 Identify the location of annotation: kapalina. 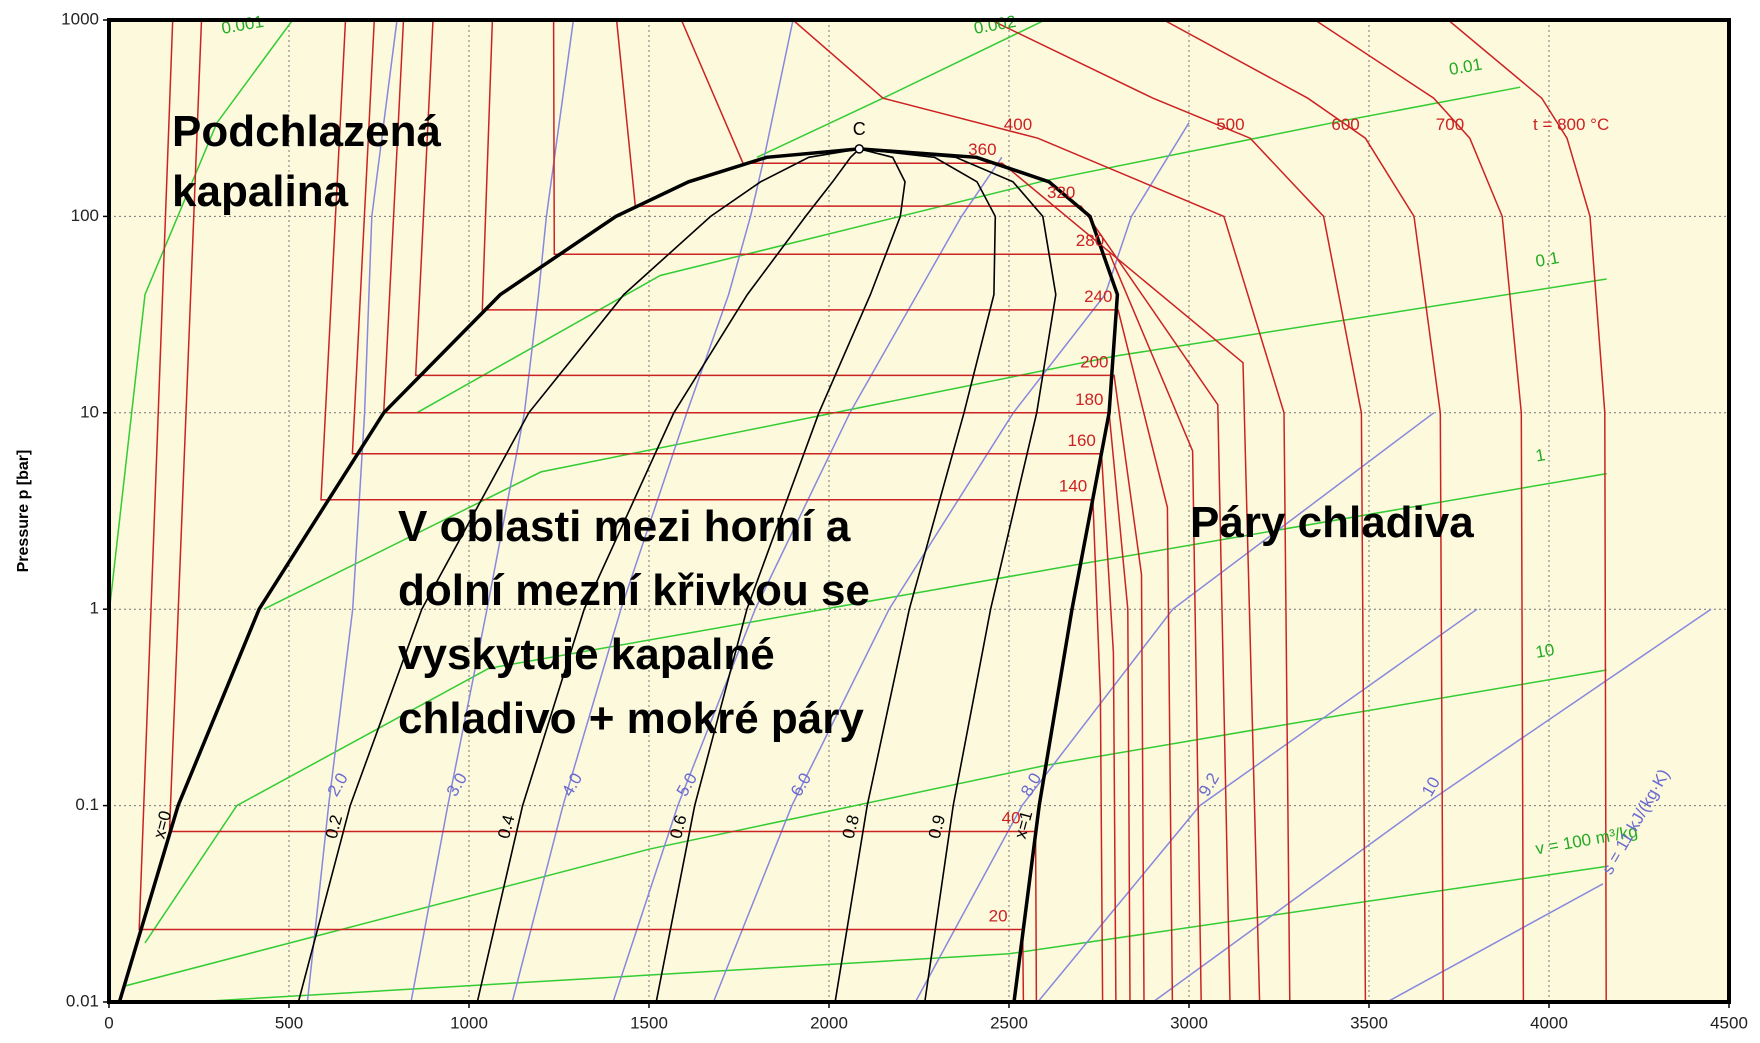
(260, 191).